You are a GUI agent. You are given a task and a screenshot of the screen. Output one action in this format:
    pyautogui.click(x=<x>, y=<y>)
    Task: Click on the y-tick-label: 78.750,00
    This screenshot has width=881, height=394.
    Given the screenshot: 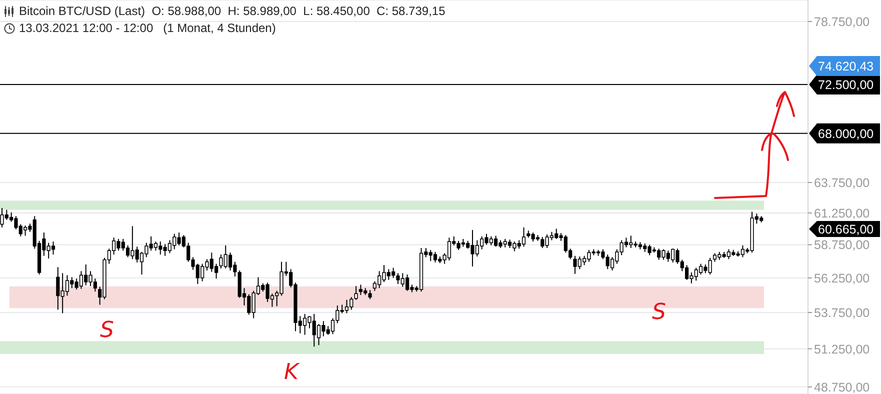 What is the action you would take?
    pyautogui.click(x=842, y=21)
    